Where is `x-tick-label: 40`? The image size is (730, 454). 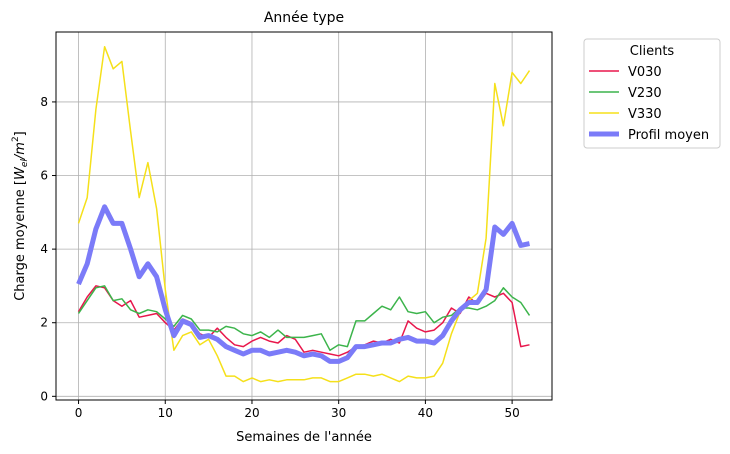 x-tick-label: 40 is located at coordinates (425, 413).